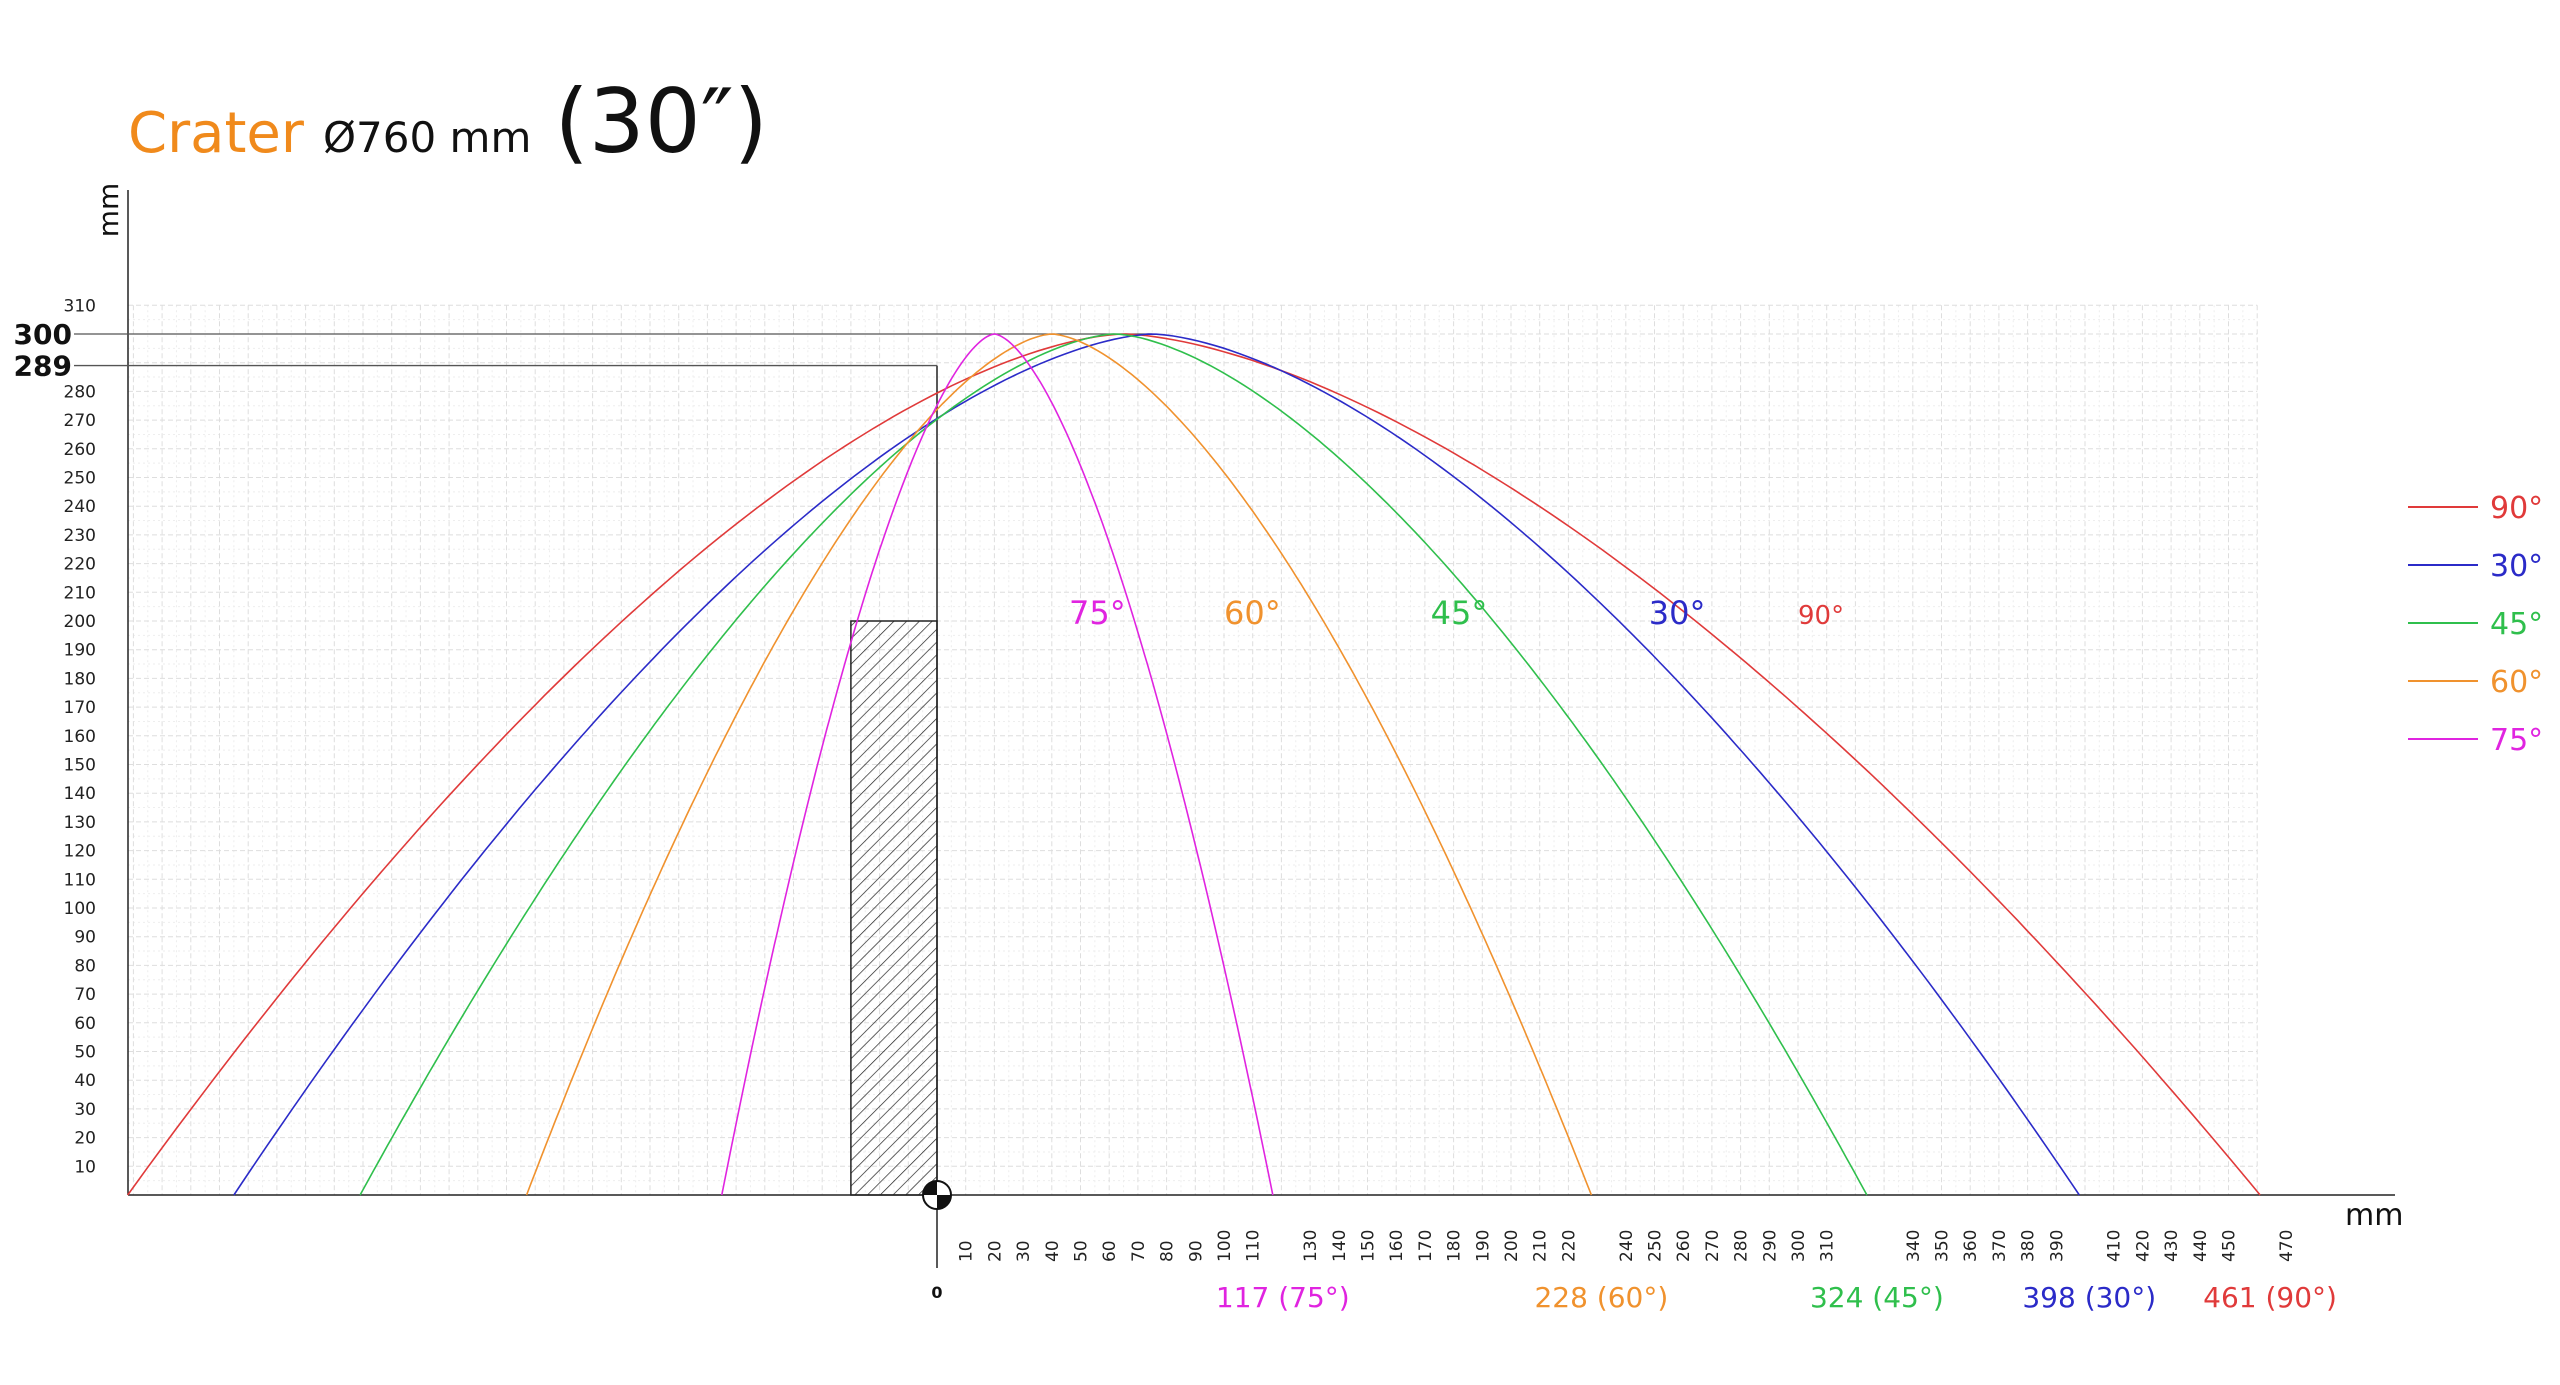 Image resolution: width=2560 pixels, height=1385 pixels. Describe the element at coordinates (80, 679) in the screenshot. I see `y-tick-label: 180` at that location.